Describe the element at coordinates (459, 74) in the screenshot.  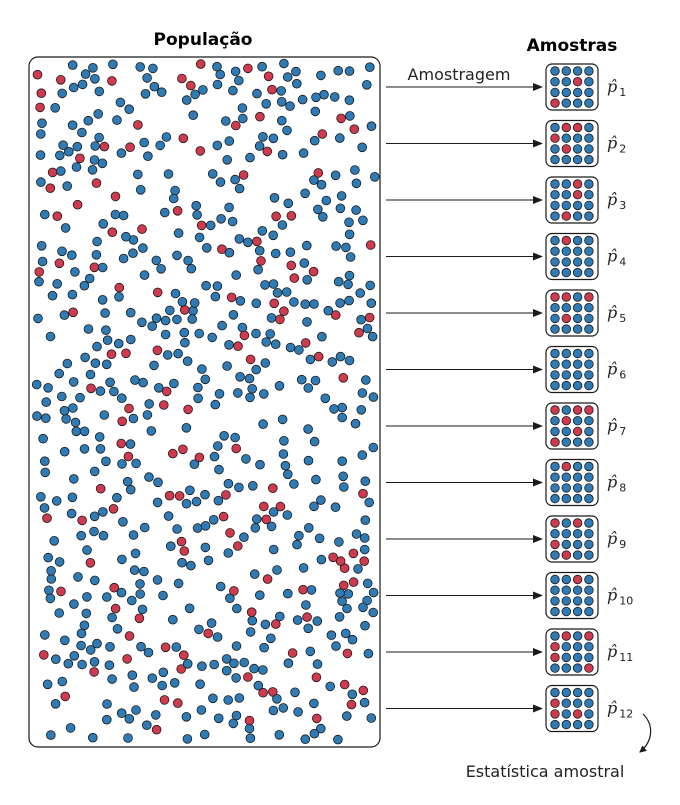
I see `sampling-label: Amostragem` at that location.